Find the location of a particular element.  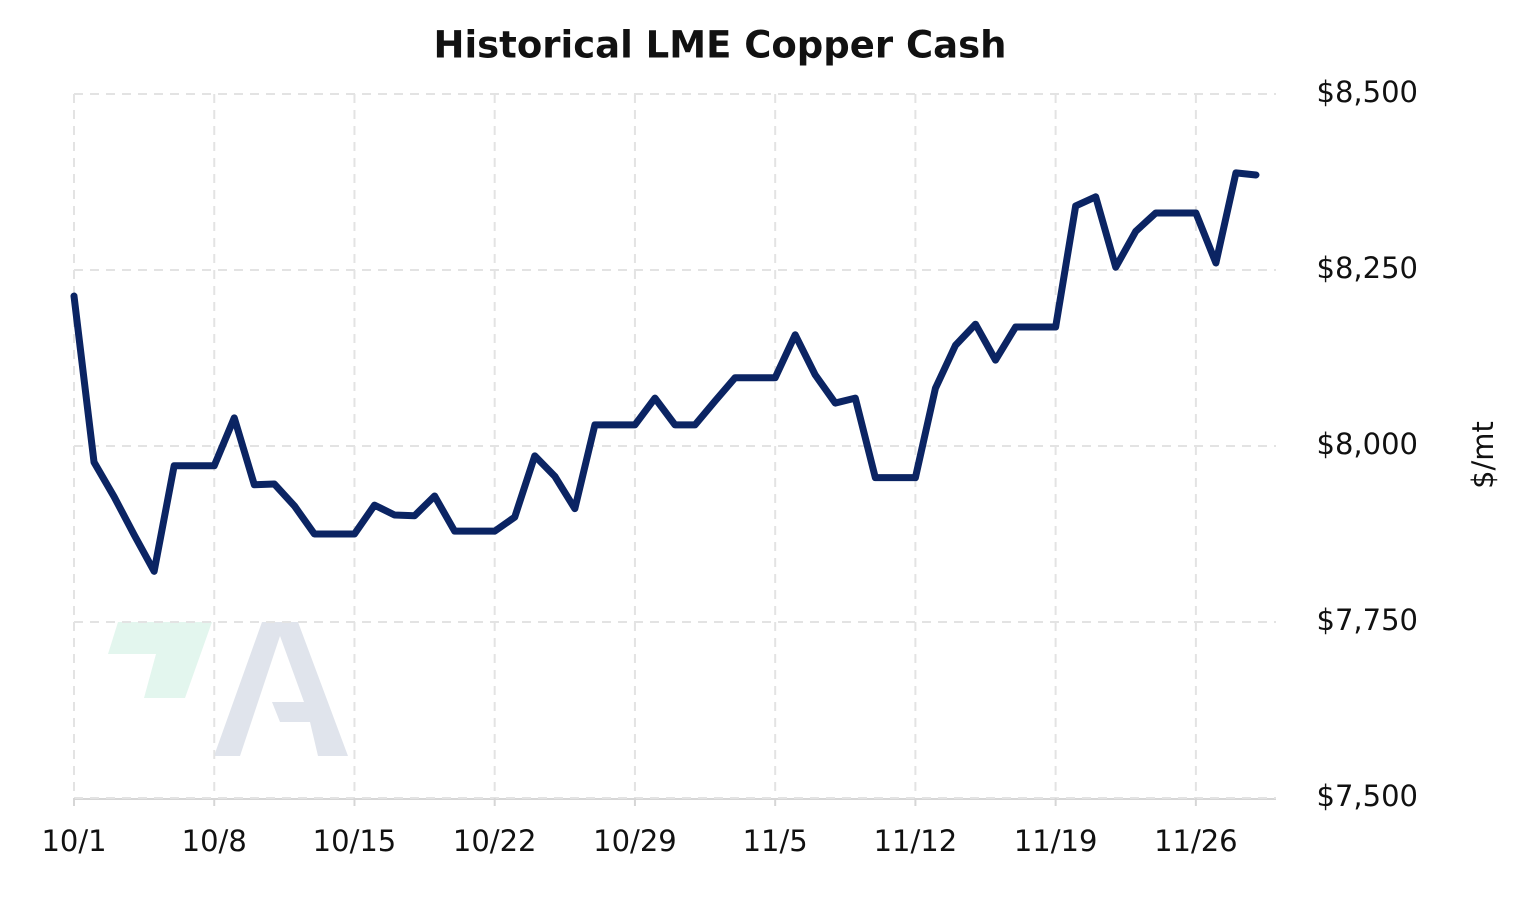

x-tick-label: 11/26 is located at coordinates (1196, 841).